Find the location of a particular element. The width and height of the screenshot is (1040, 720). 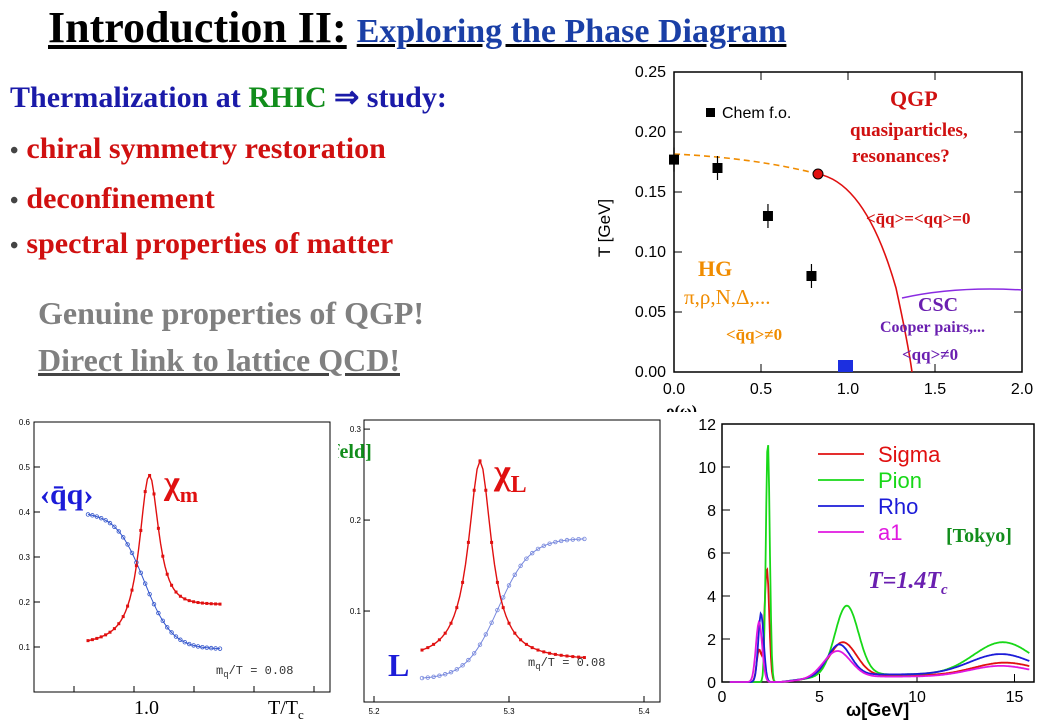

heading-text-a: Thermalization at is located at coordinates (129, 97).